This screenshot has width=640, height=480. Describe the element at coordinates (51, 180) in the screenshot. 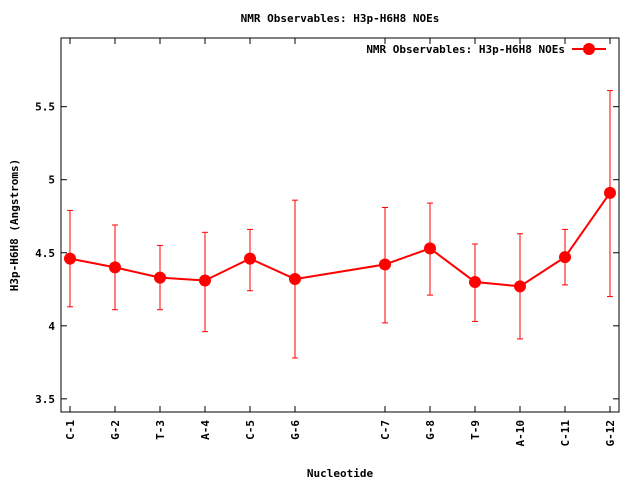

I see `y-tick-label: 5` at that location.